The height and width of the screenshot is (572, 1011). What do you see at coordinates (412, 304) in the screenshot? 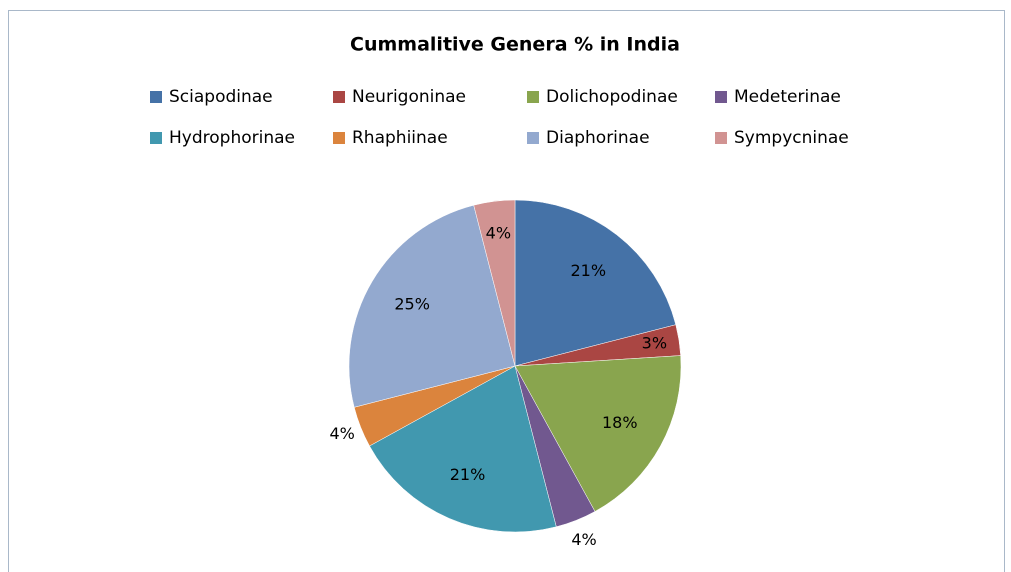
I see `data-label: 25%` at bounding box center [412, 304].